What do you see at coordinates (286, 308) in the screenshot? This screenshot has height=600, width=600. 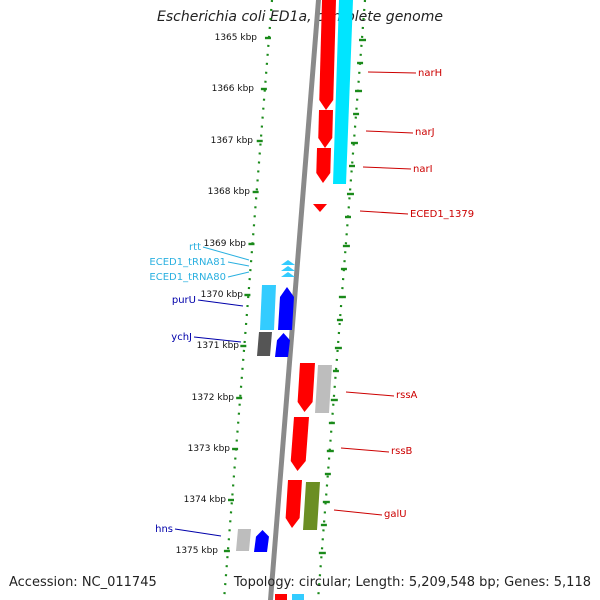 I see `feature-purU` at bounding box center [286, 308].